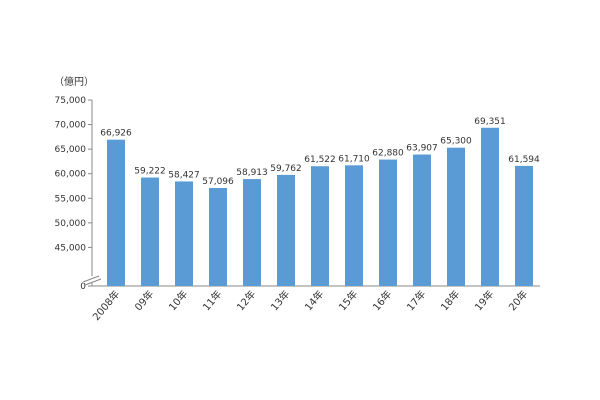 This screenshot has width=600, height=400. I want to click on x-category-label: 18年, so click(450, 301).